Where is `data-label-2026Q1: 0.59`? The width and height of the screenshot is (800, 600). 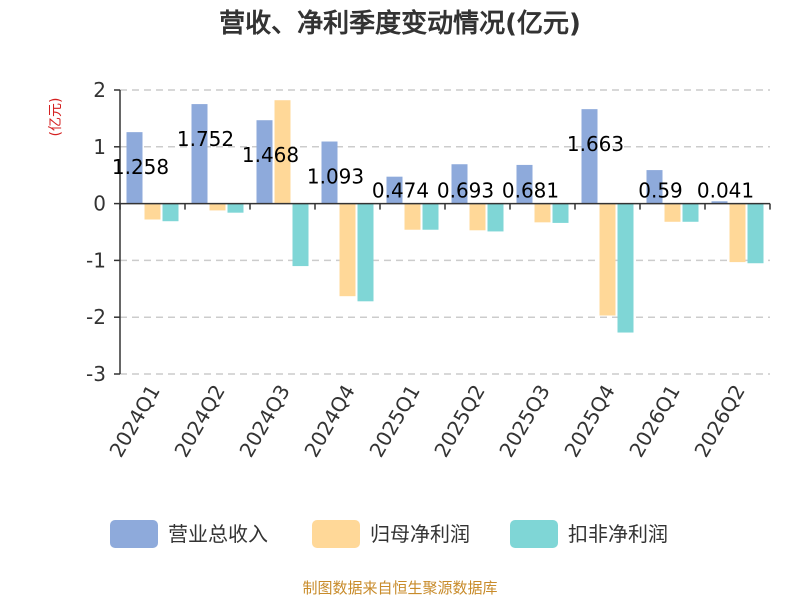
data-label-2026Q1: 0.59 is located at coordinates (660, 191).